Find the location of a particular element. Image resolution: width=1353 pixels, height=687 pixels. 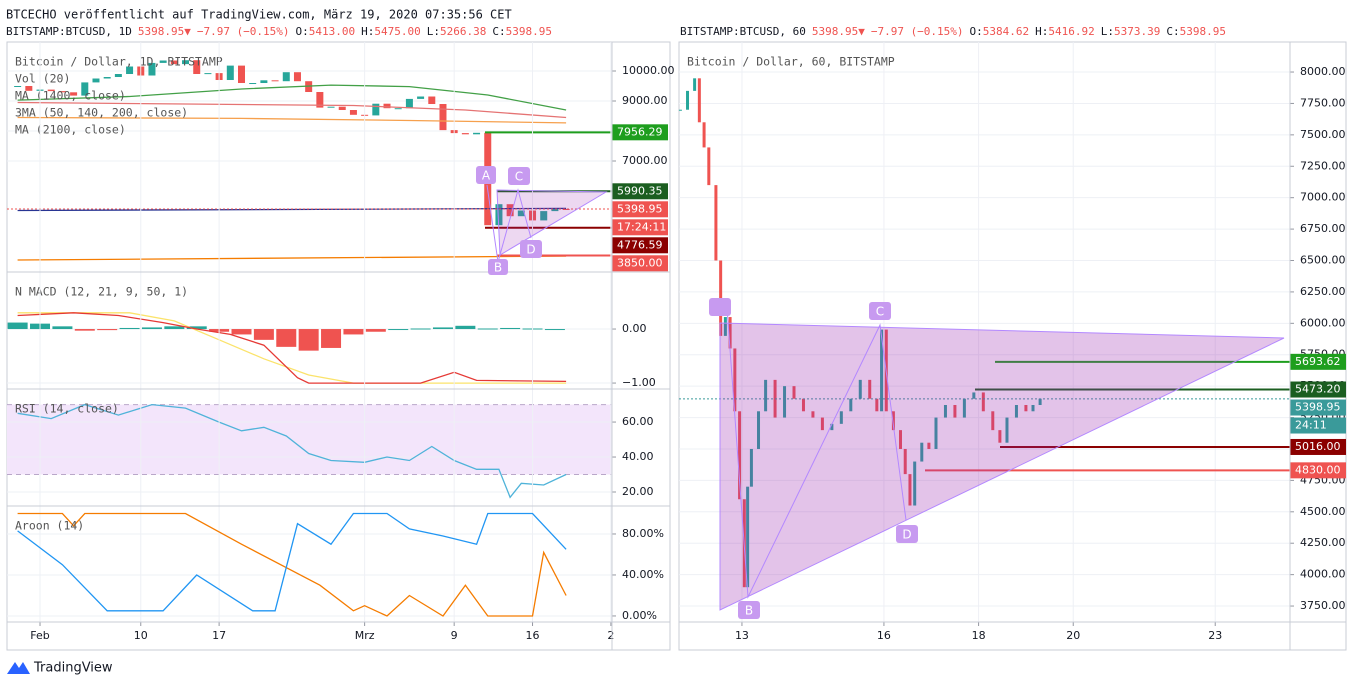

x-tick-label: 9 is located at coordinates (454, 635).